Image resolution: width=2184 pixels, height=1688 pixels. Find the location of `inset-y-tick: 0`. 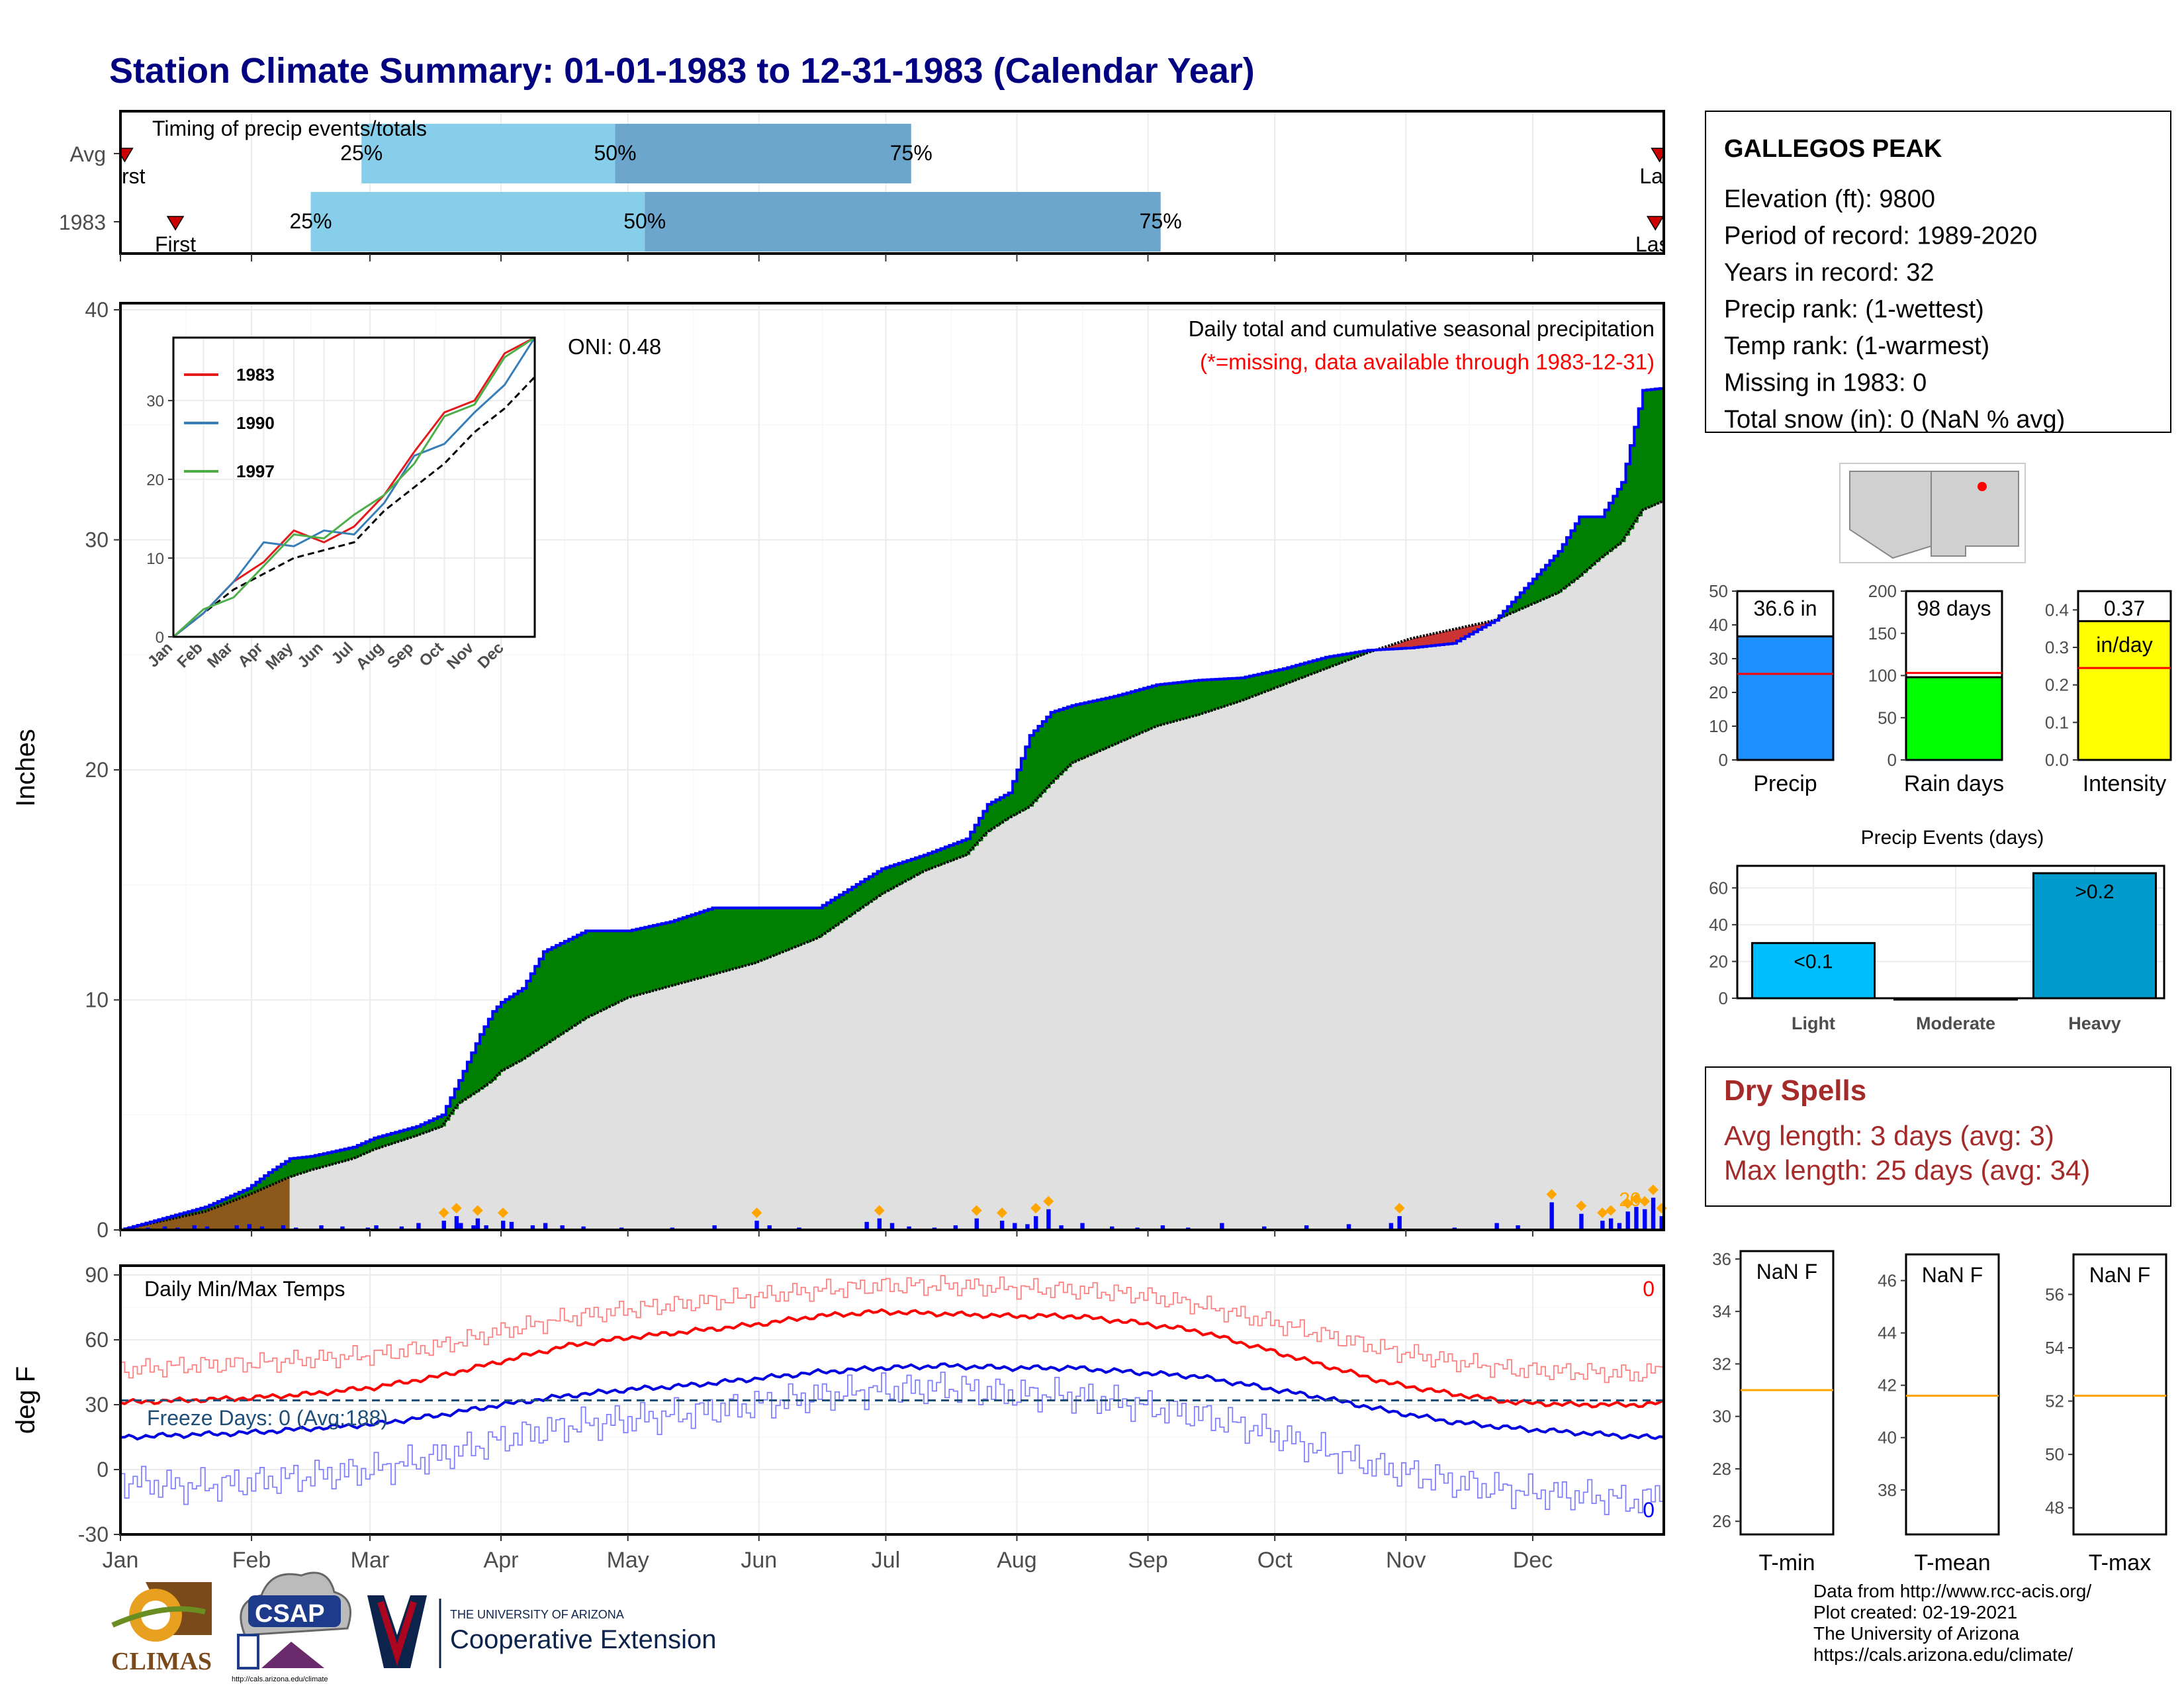

inset-y-tick: 0 is located at coordinates (160, 638).